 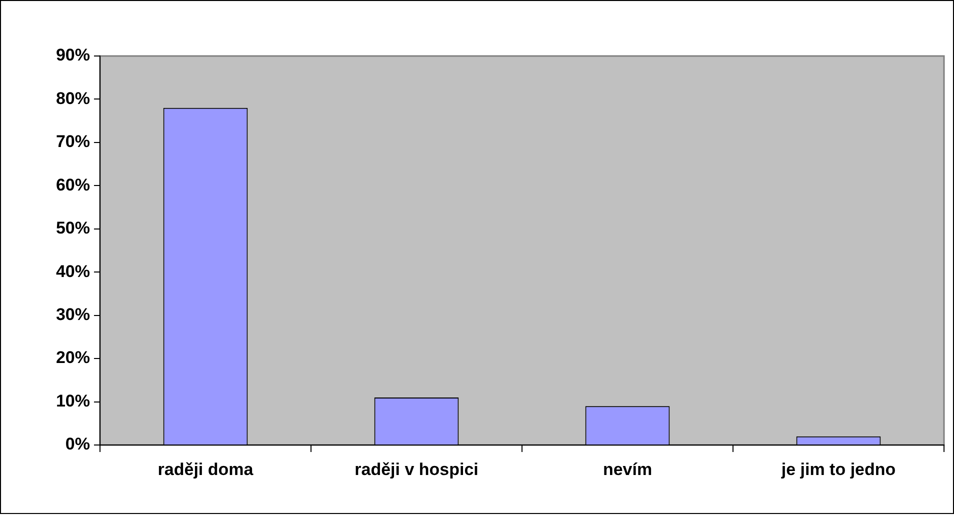 I want to click on y-tick-label: 50%, so click(x=73, y=228).